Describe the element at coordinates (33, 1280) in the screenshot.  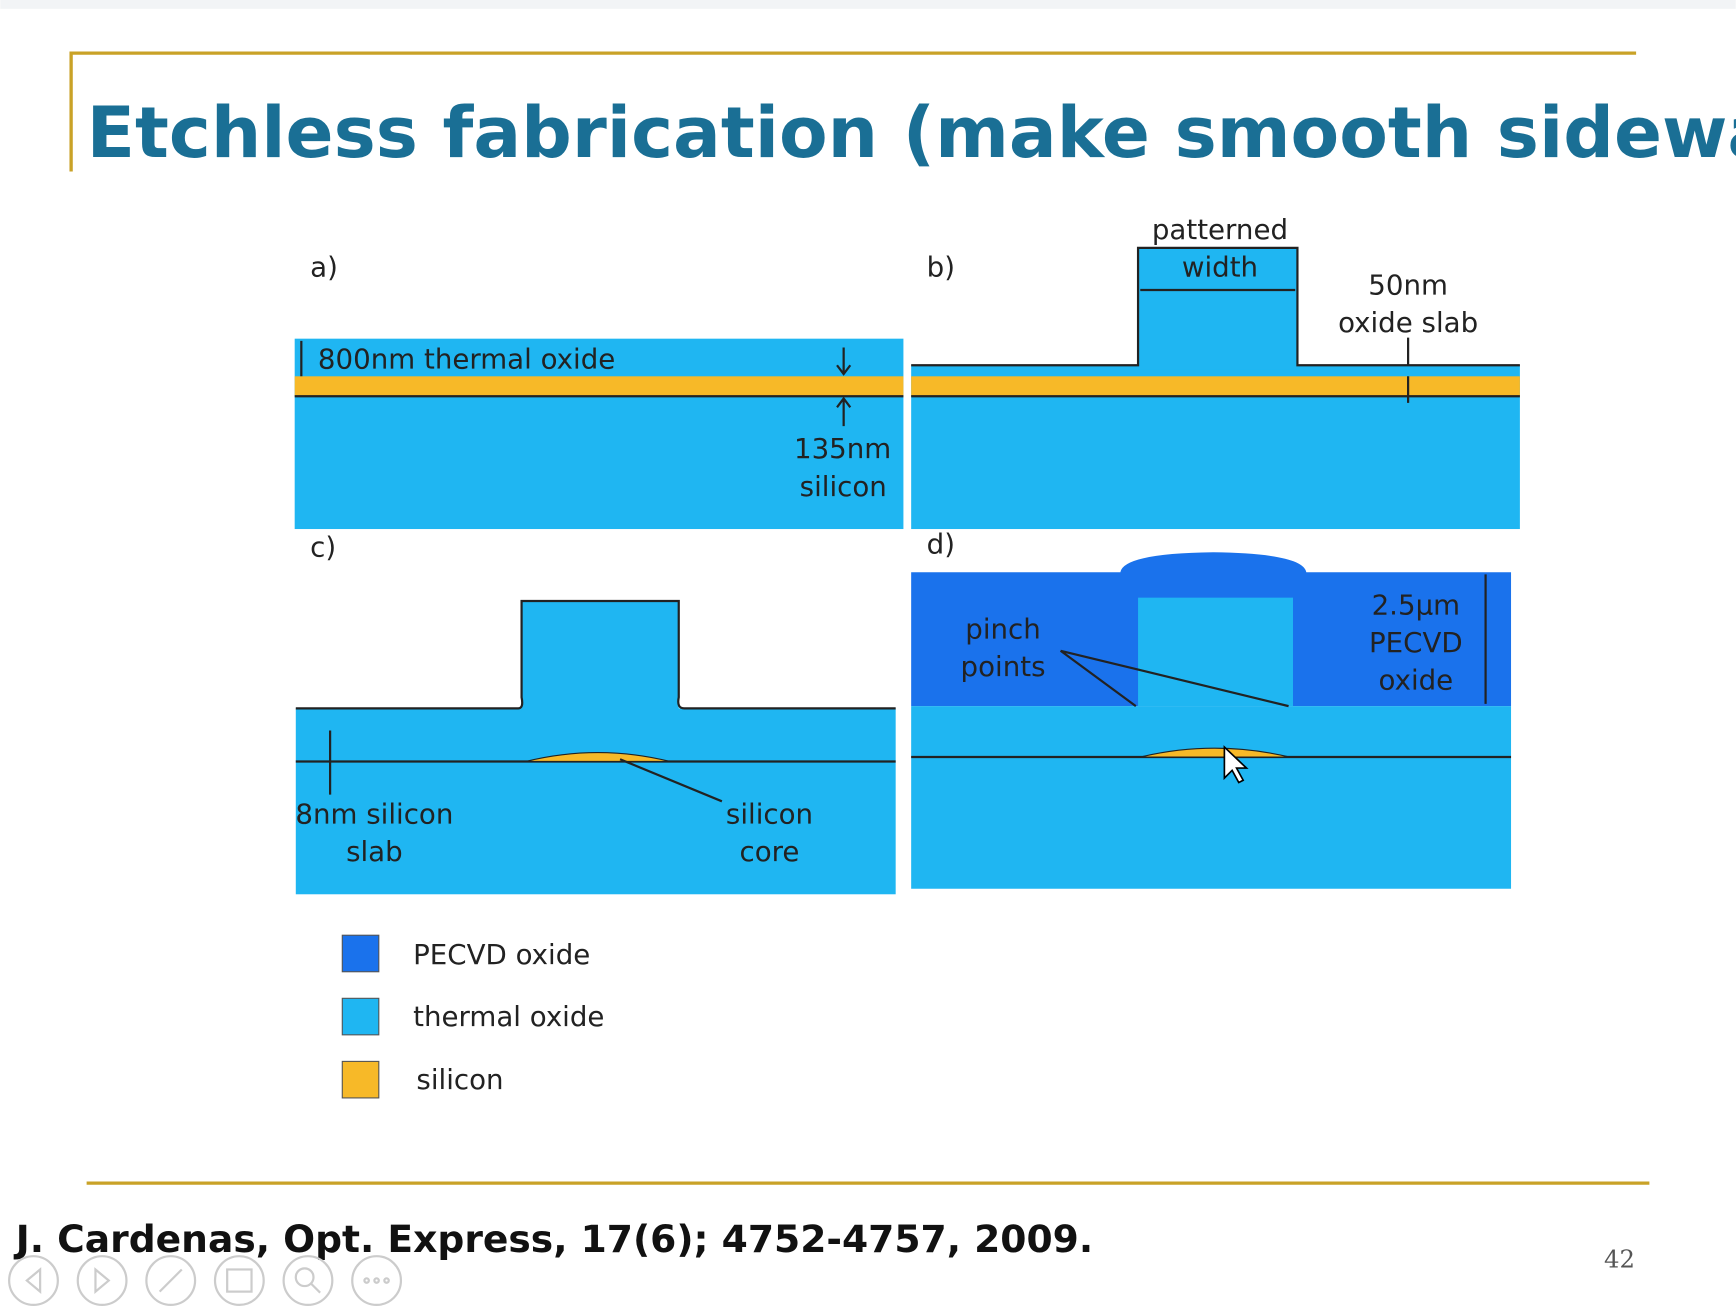
I see `prev-button` at that location.